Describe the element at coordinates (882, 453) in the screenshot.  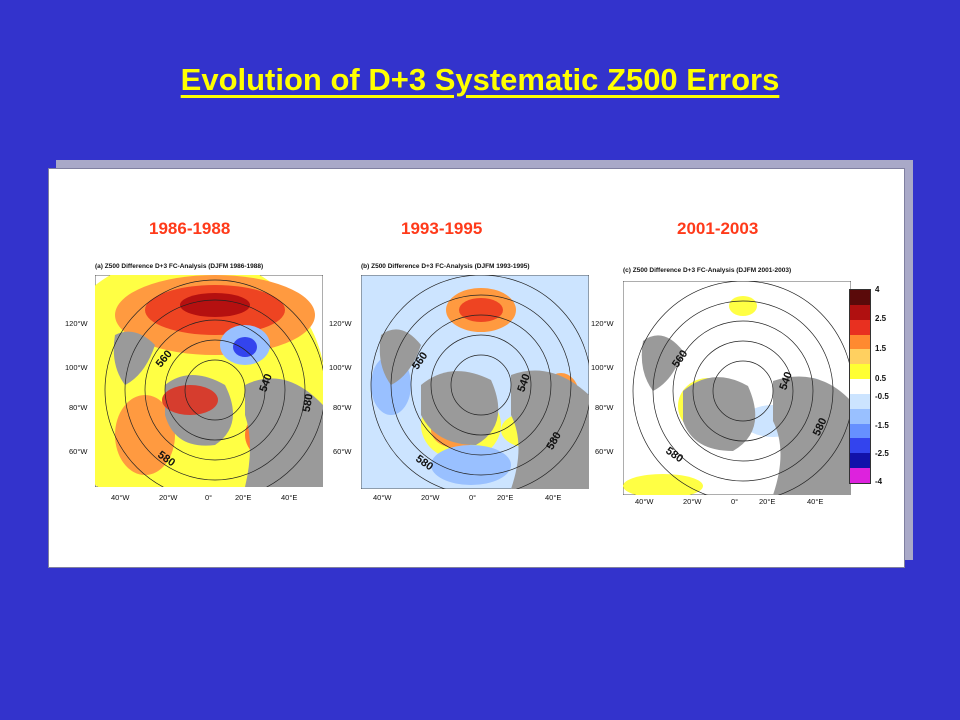
I see `colorbar-label: -2.5` at that location.